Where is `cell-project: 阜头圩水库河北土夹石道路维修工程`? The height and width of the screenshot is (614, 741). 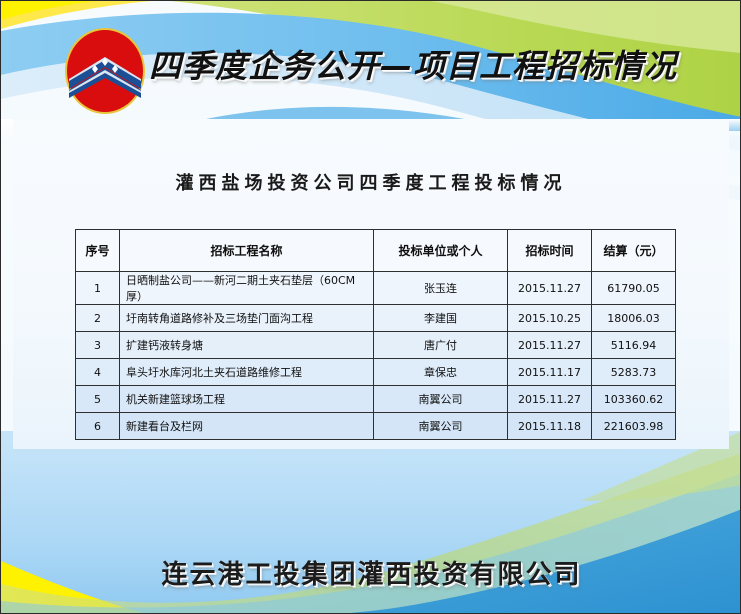 cell-project: 阜头圩水库河北土夹石道路维修工程 is located at coordinates (246, 372).